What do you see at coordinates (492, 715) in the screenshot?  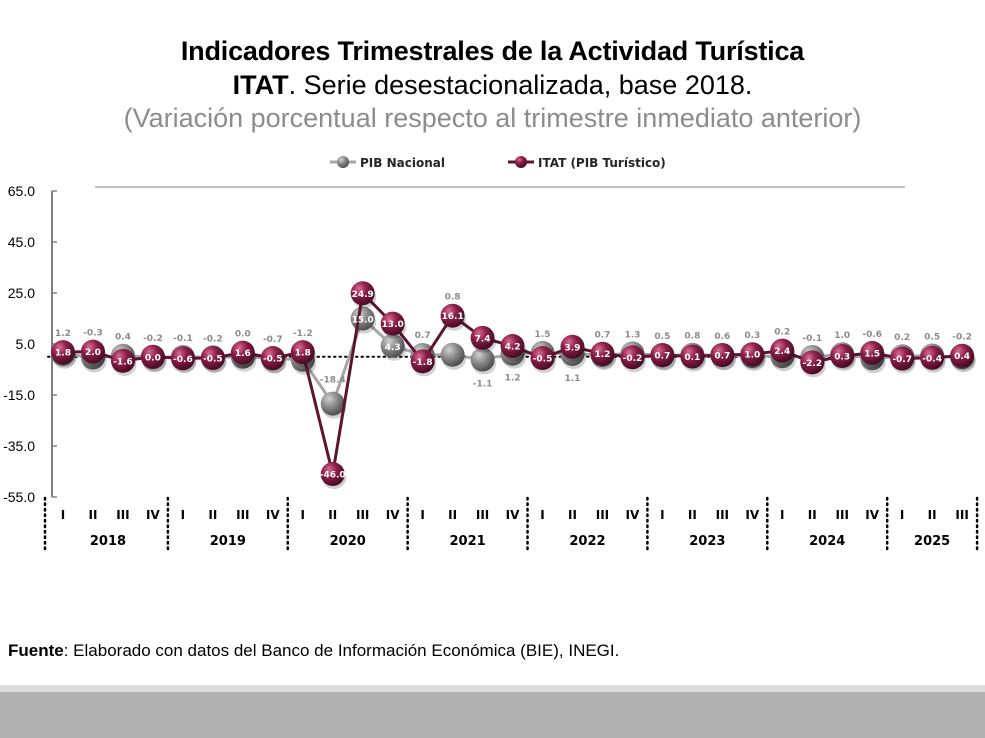 I see `footer-band-dark` at bounding box center [492, 715].